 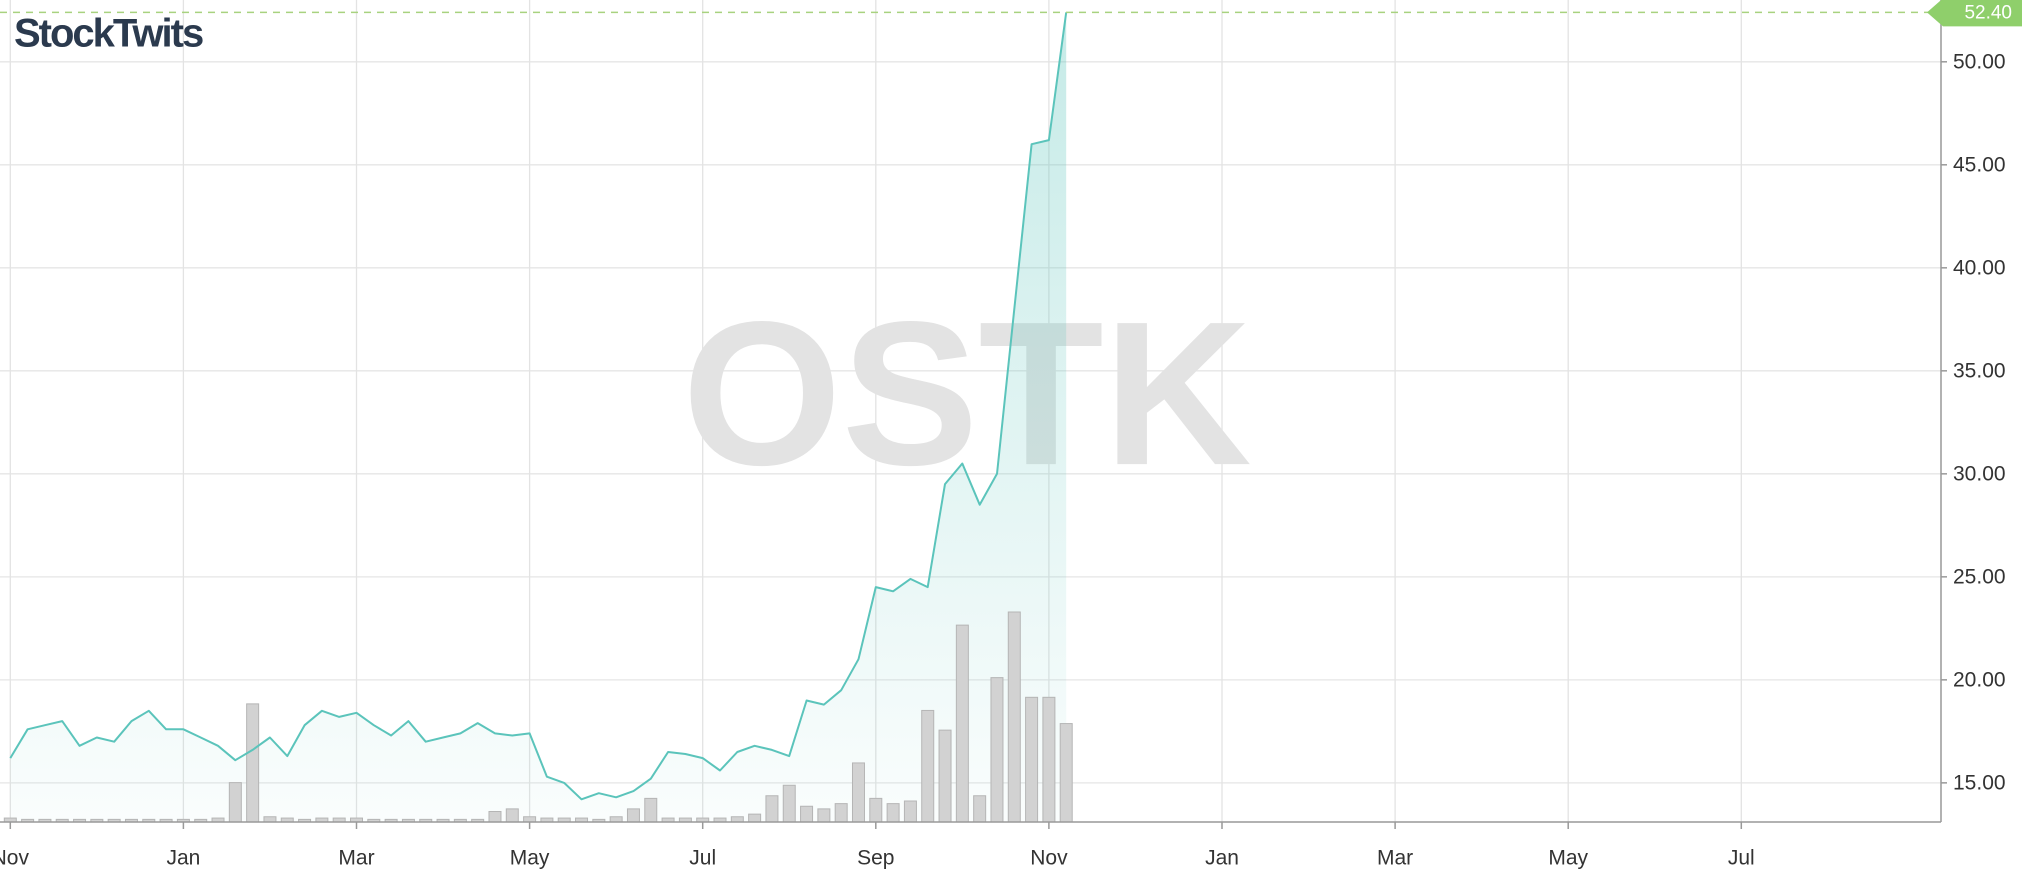 What do you see at coordinates (1979, 370) in the screenshot?
I see `y-tick-label: 35.00` at bounding box center [1979, 370].